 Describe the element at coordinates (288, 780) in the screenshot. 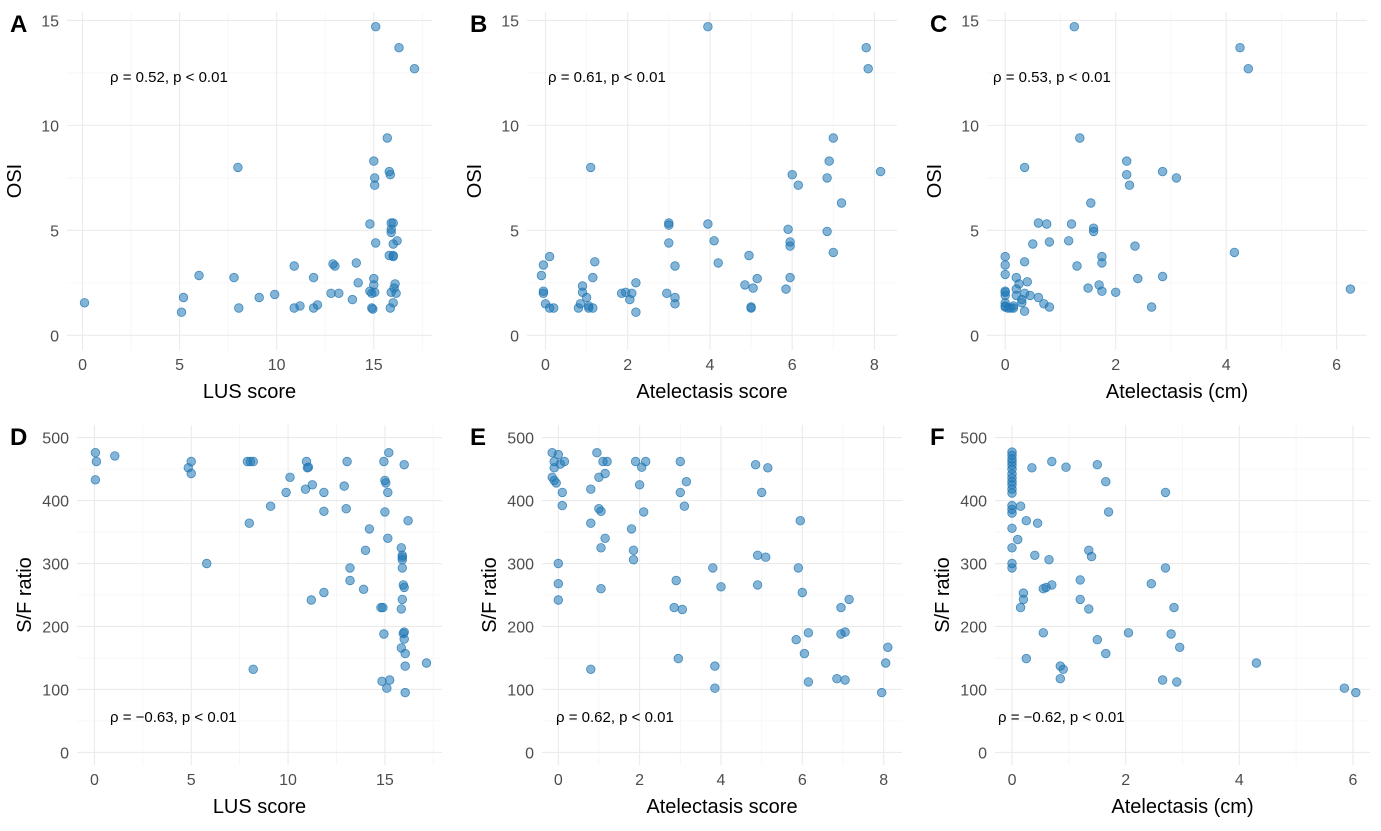

I see `x-tick-label: 10` at that location.